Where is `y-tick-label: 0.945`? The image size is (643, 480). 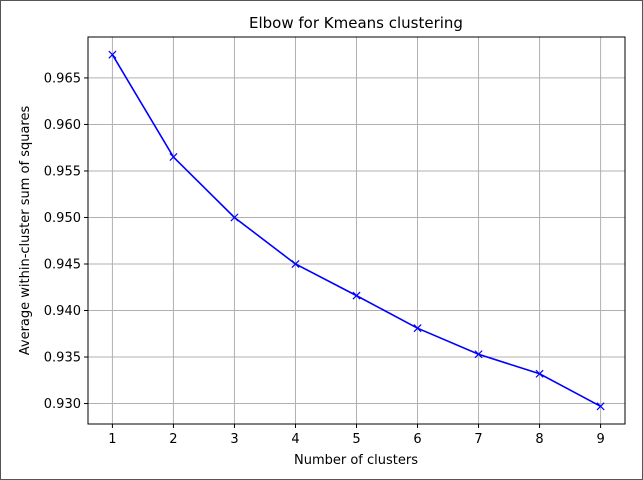 y-tick-label: 0.945 is located at coordinates (62, 264).